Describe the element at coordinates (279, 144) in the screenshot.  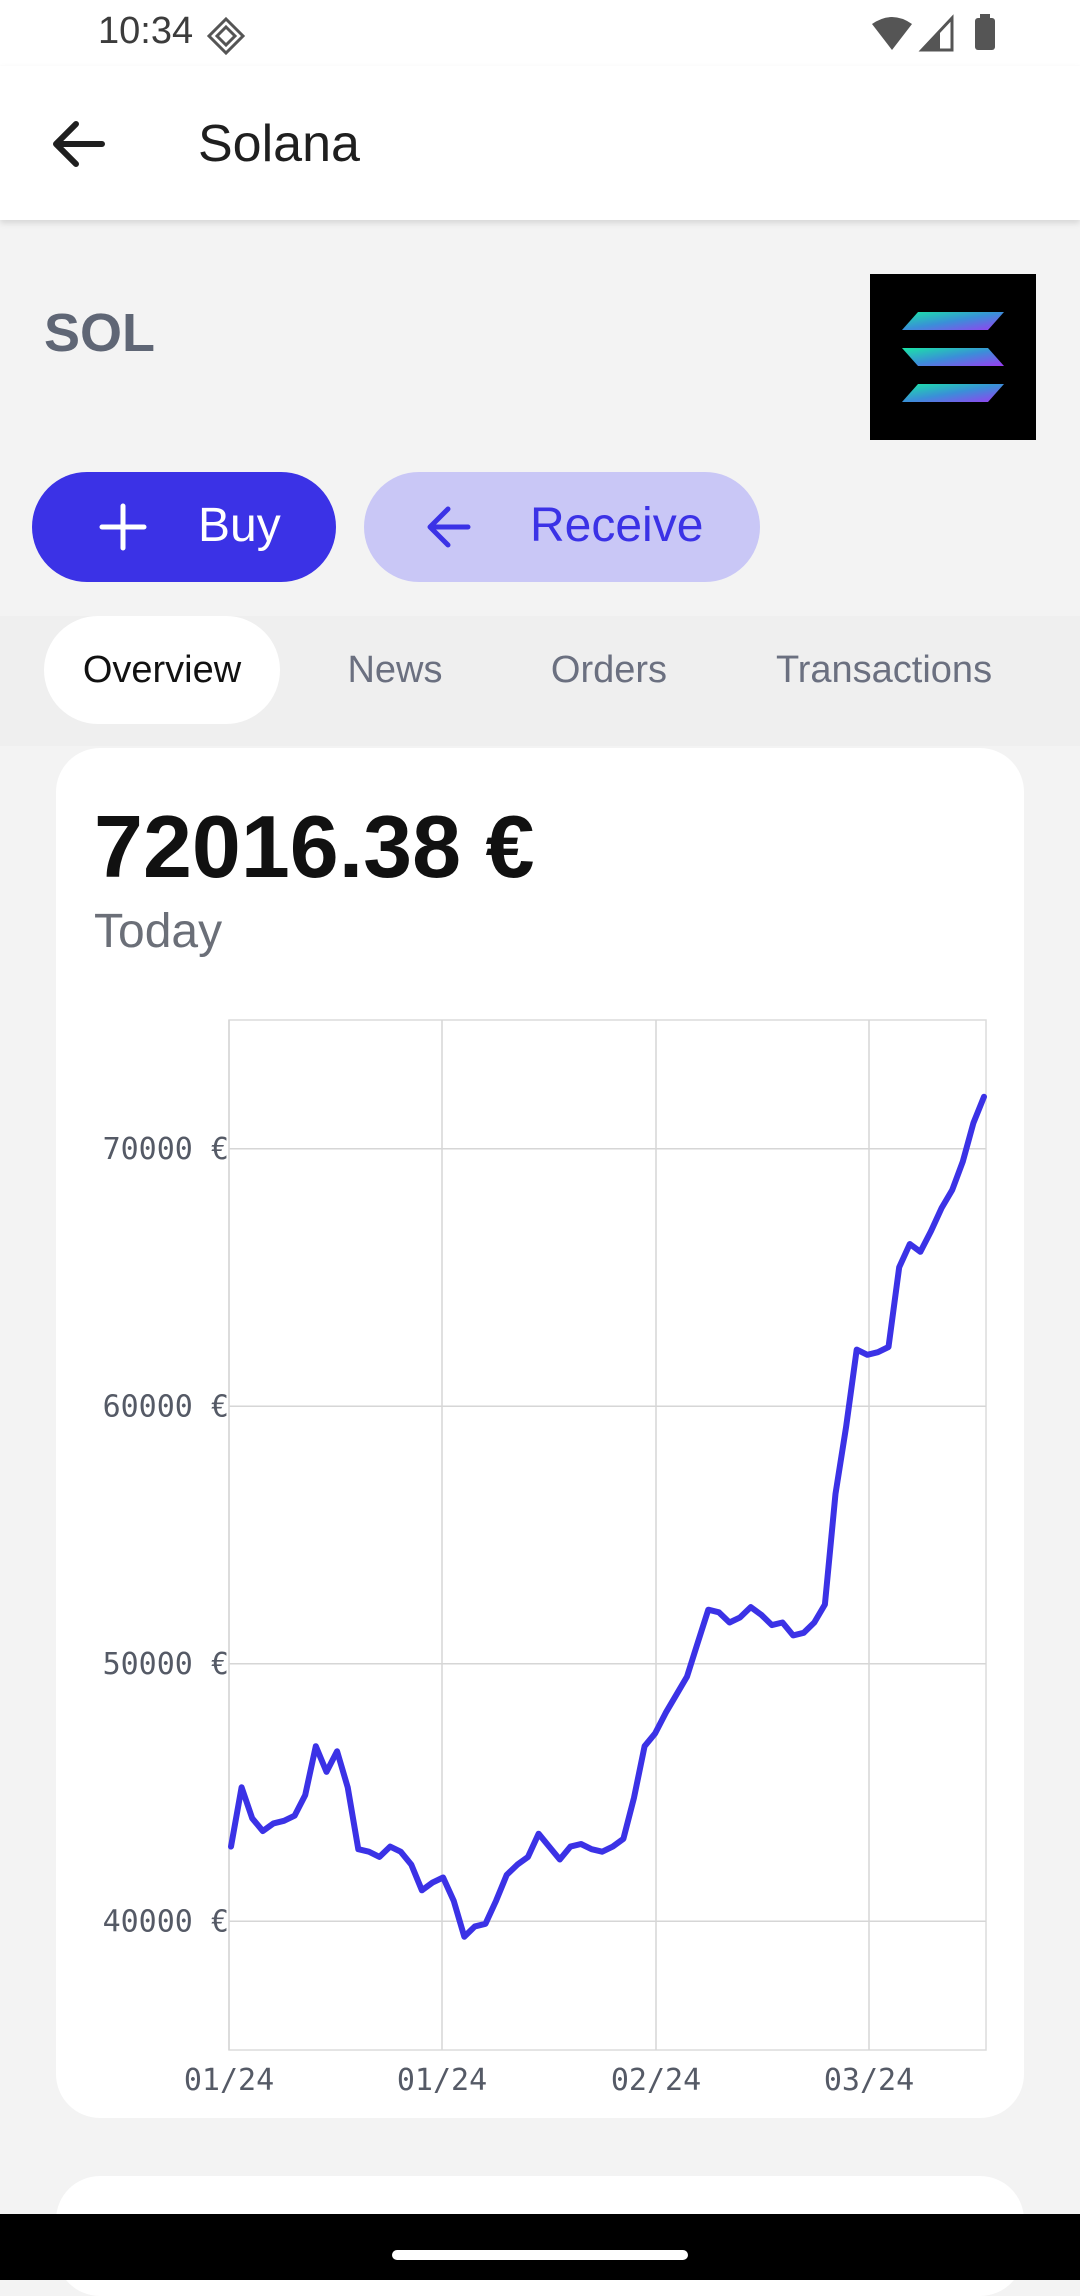
I see `page-title: Solana` at that location.